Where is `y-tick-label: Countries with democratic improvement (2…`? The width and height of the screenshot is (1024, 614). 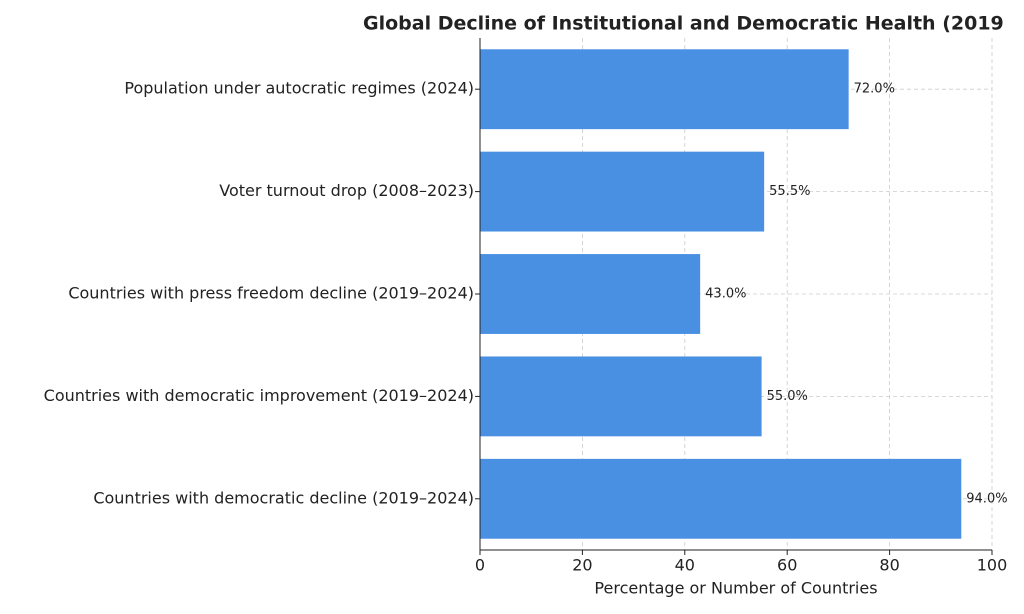 y-tick-label: Countries with democratic improvement (2… is located at coordinates (259, 395).